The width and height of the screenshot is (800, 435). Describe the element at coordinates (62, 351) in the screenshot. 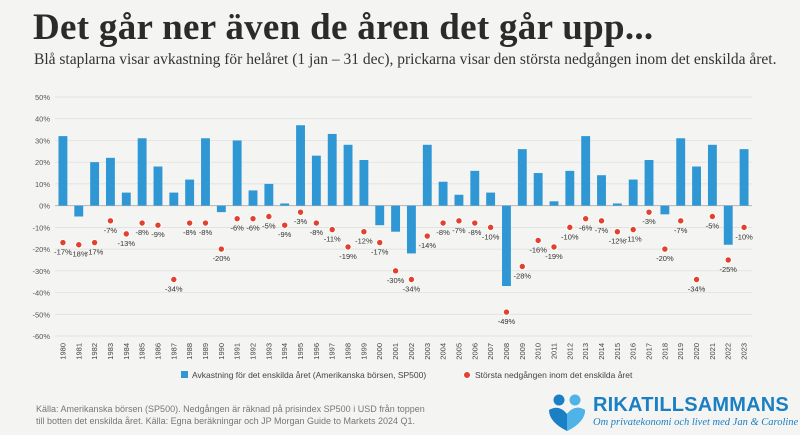

I see `x-tick-label: 1980` at that location.